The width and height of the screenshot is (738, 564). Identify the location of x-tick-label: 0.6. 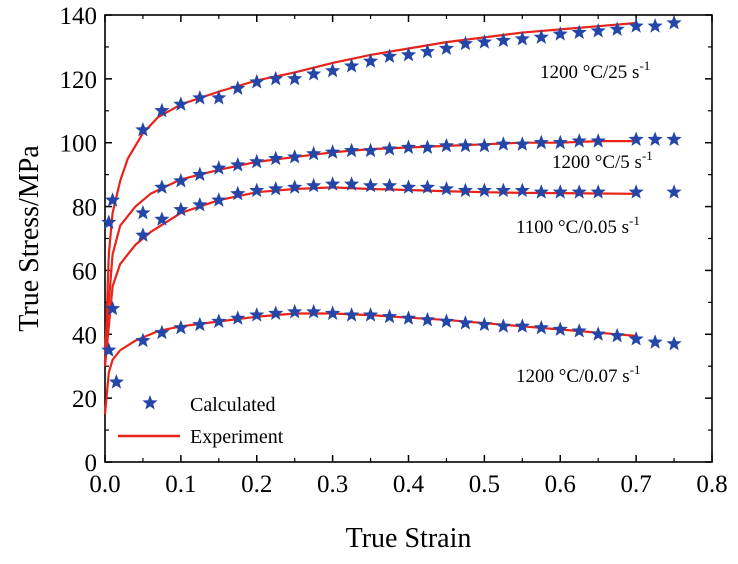
(560, 484).